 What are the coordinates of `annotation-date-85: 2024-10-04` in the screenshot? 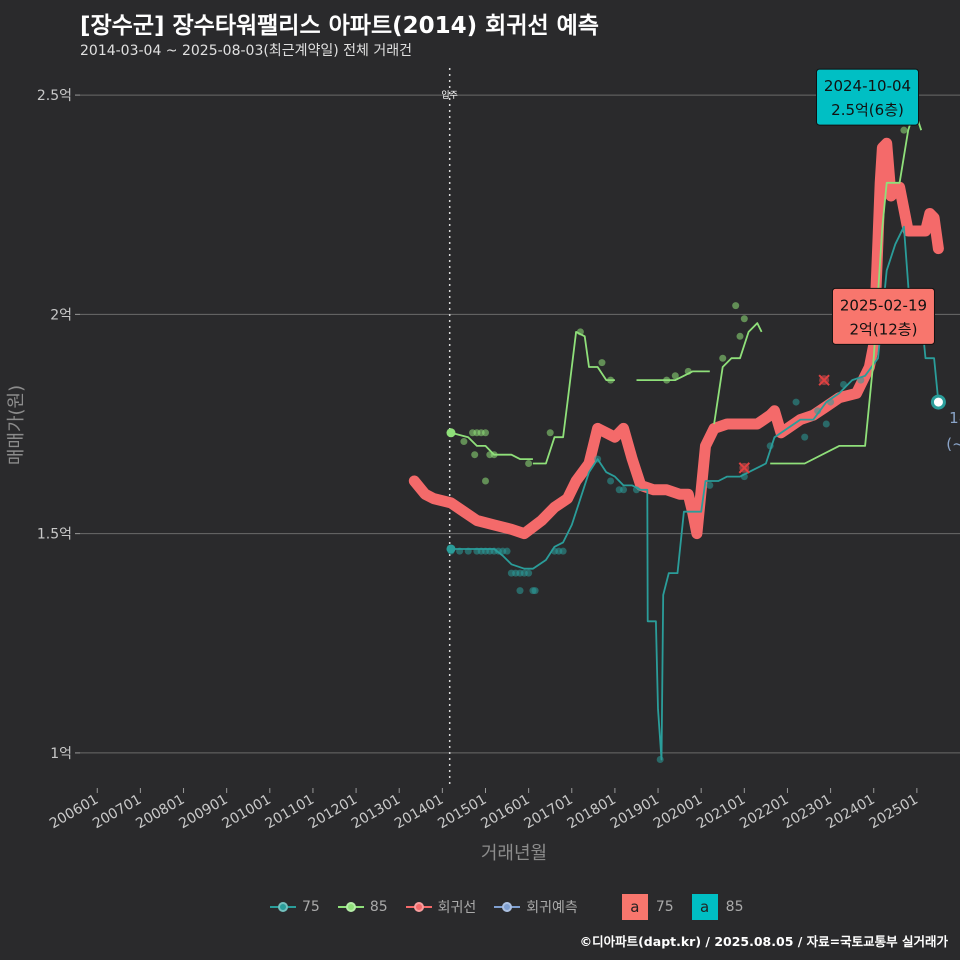 It's located at (867, 86).